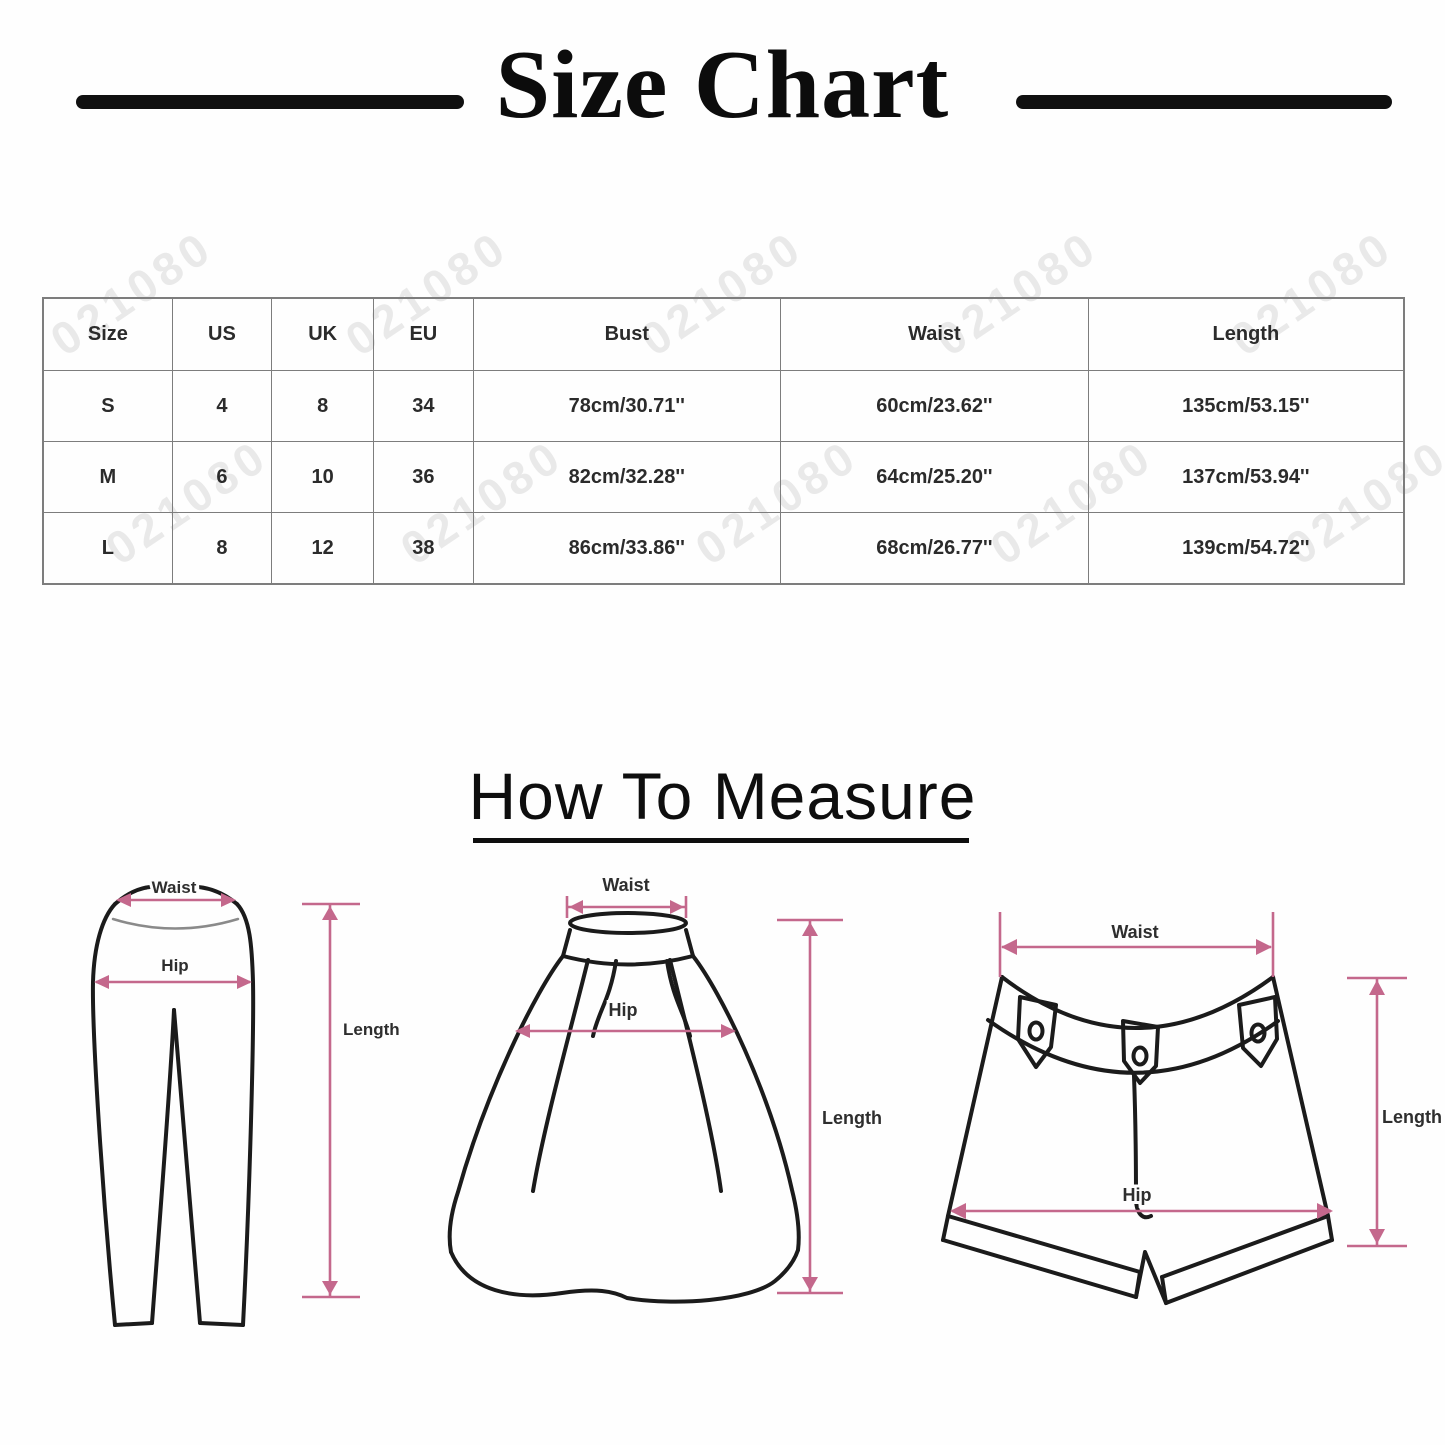 The width and height of the screenshot is (1445, 1445). Describe the element at coordinates (1141, 1211) in the screenshot. I see `shorts-hip-arrow` at that location.